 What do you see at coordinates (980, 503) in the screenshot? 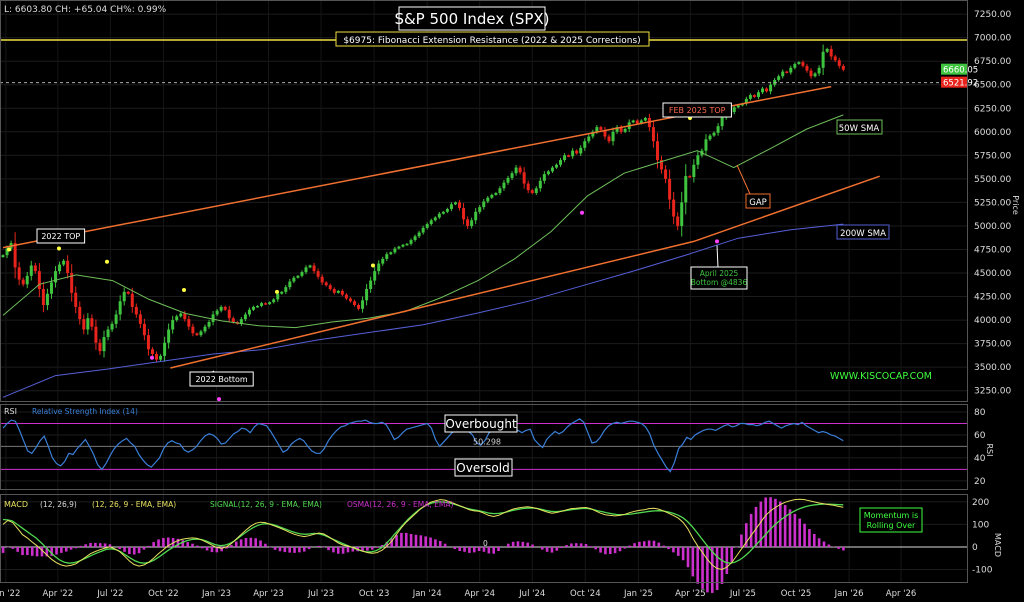
I see `macd-tick-label: 200` at bounding box center [980, 503].